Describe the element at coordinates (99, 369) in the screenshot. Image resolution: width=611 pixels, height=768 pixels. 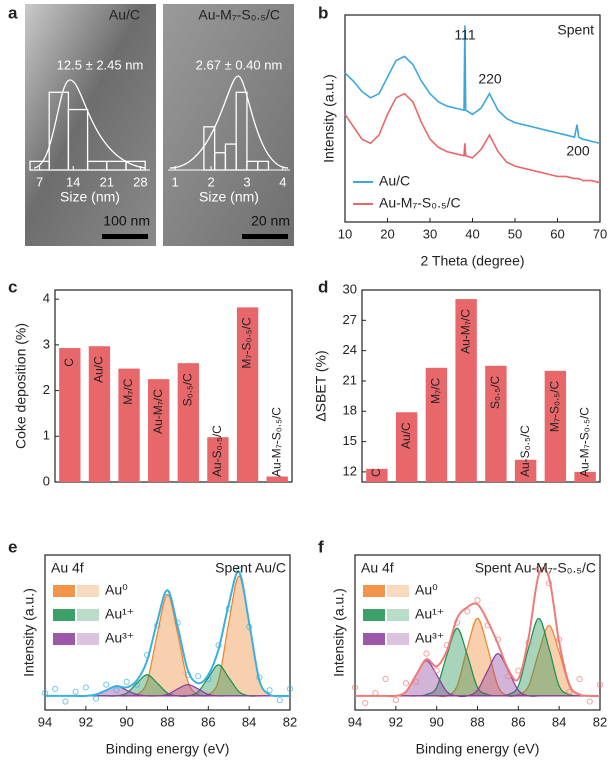
I see `bar-label: Au/C` at that location.